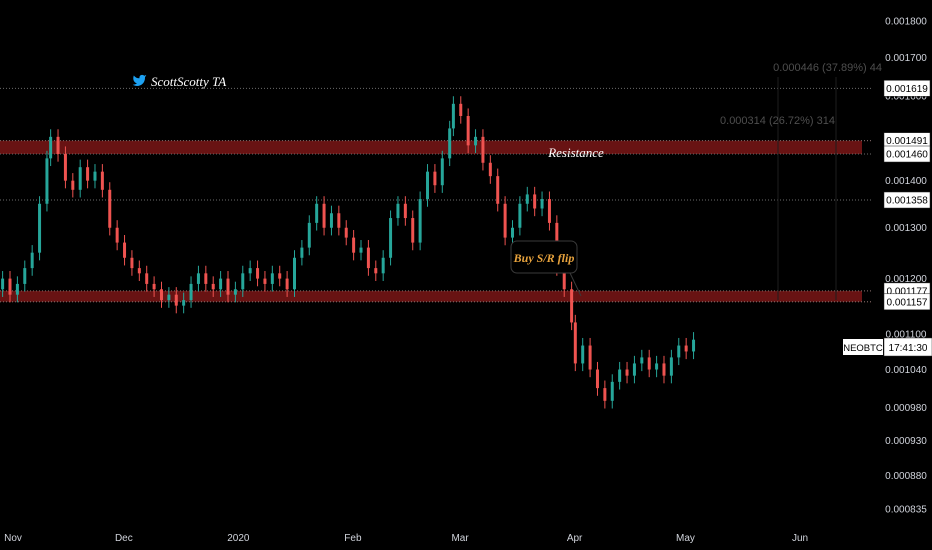  Describe the element at coordinates (139, 80) in the screenshot. I see `twitter-bird-icon` at that location.